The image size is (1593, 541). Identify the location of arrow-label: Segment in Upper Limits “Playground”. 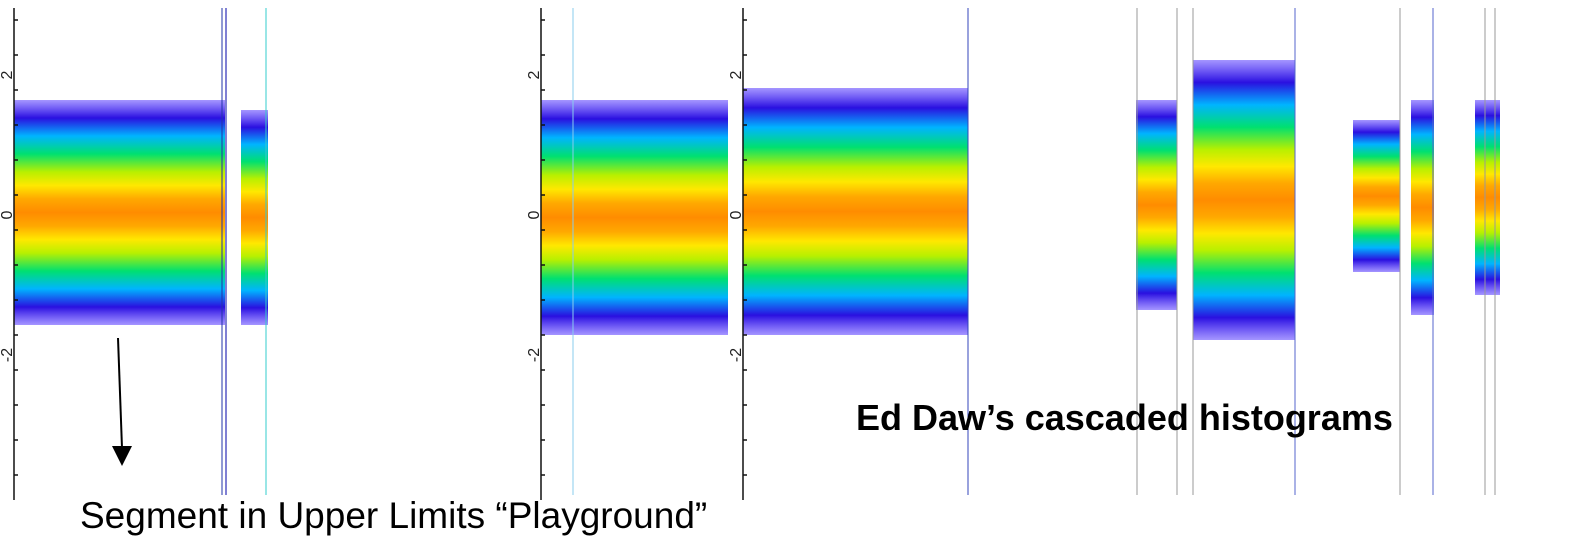
(393, 515).